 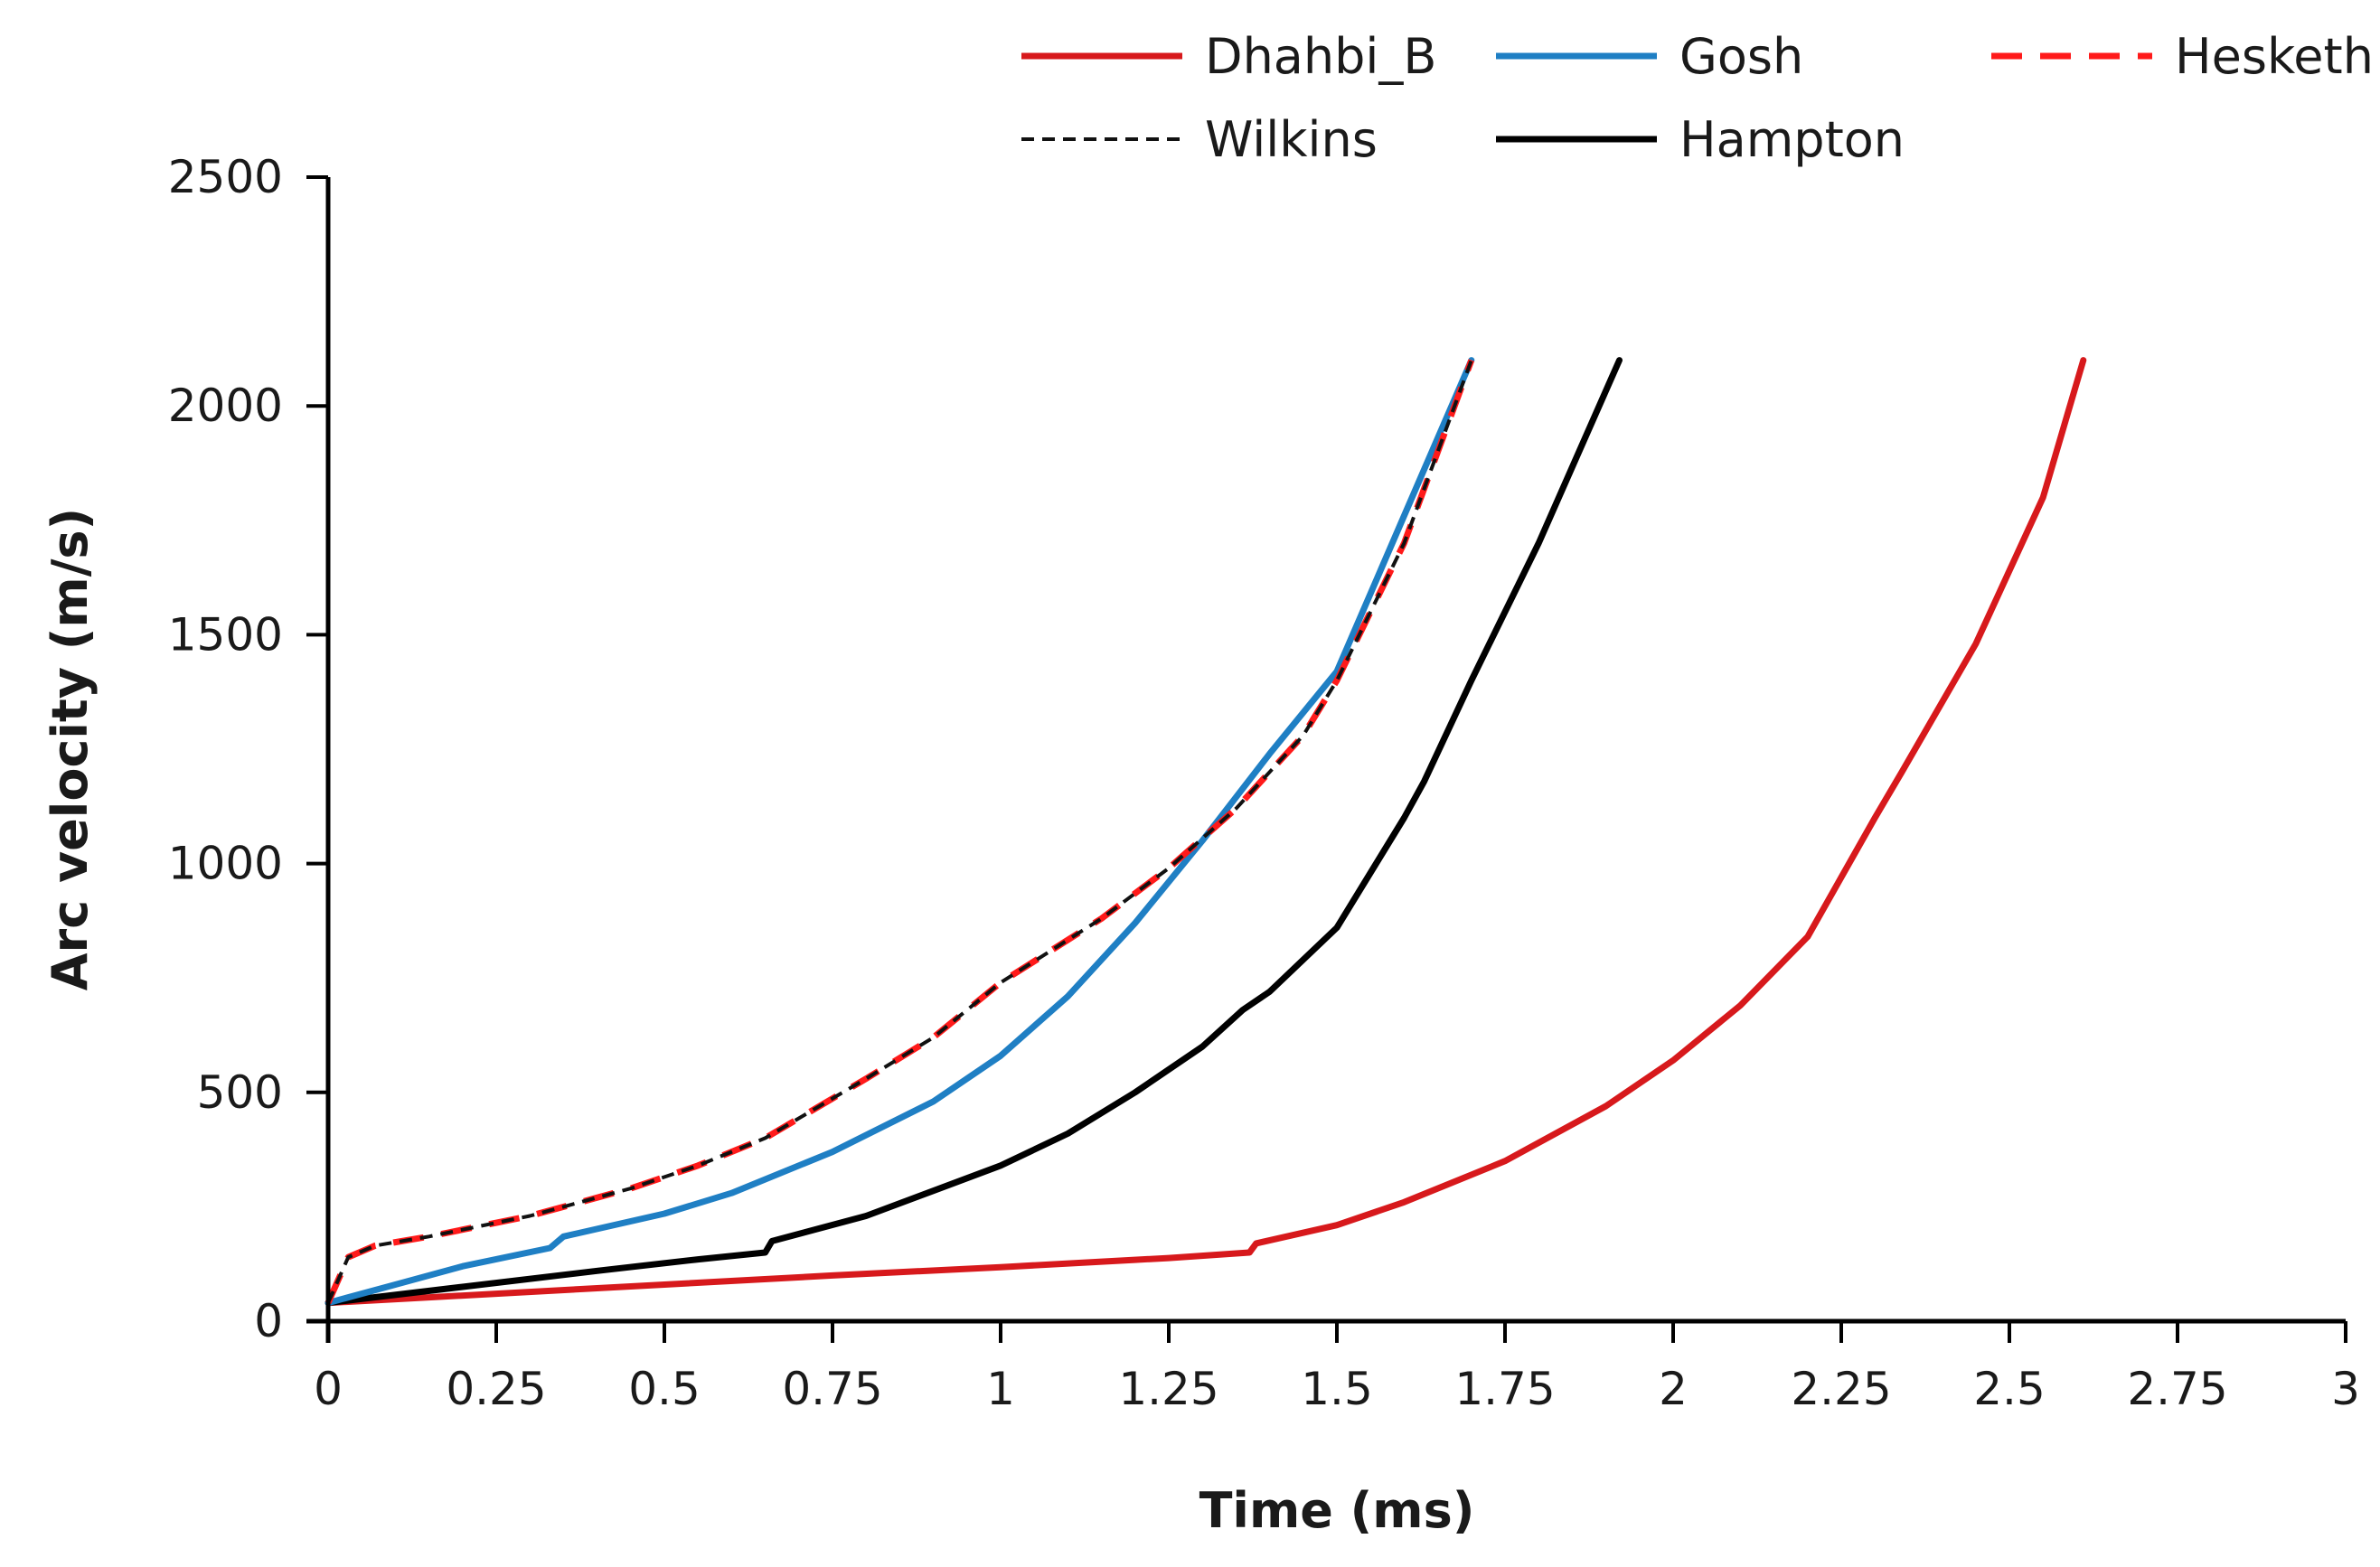 What do you see at coordinates (496, 1389) in the screenshot?
I see `x-tick-label: 0.25` at bounding box center [496, 1389].